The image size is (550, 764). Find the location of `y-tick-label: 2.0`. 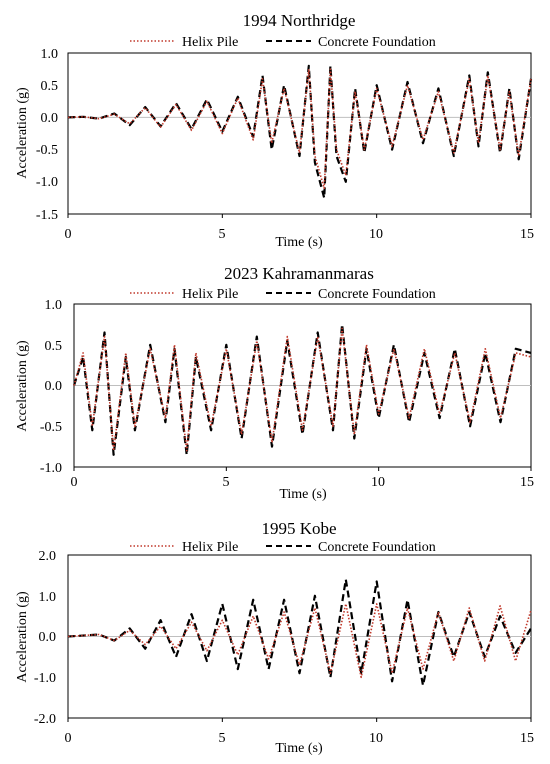

y-tick-label: 2.0 is located at coordinates (48, 556).